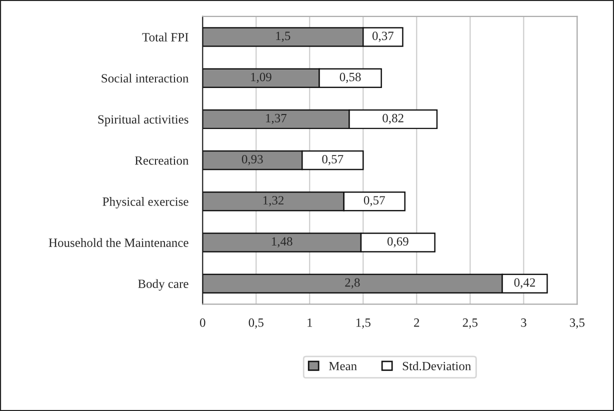 Image resolution: width=614 pixels, height=411 pixels. Describe the element at coordinates (273, 201) in the screenshot. I see `data-label: 1,32` at that location.